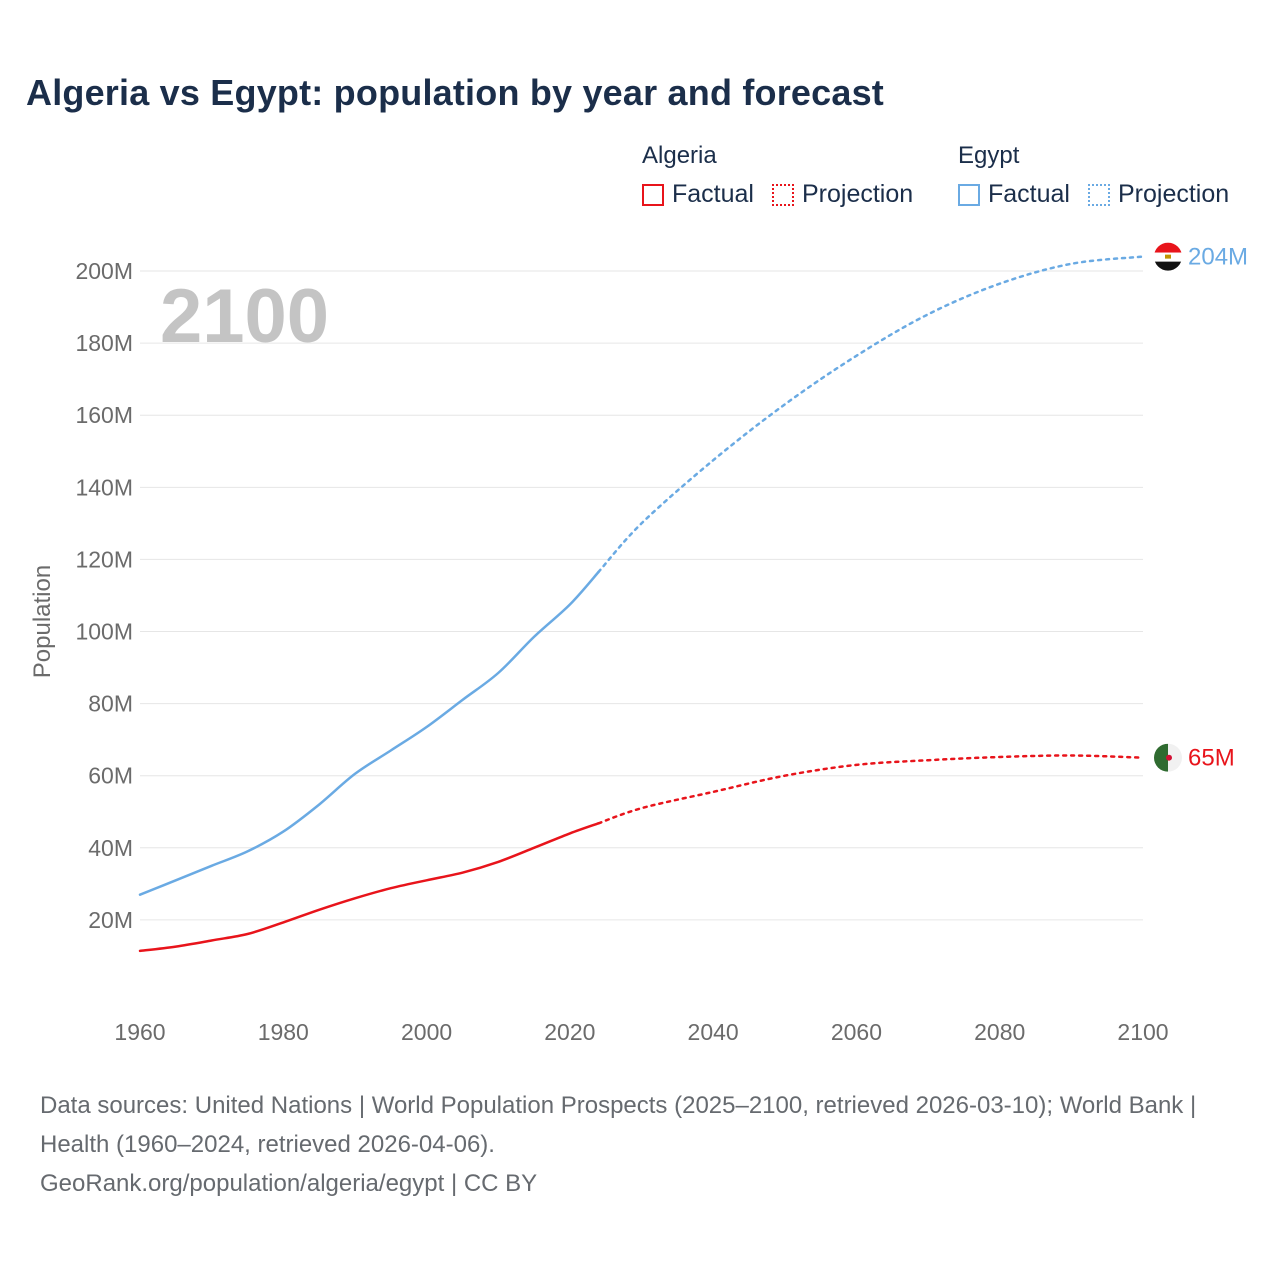 The height and width of the screenshot is (1280, 1280). What do you see at coordinates (1211, 758) in the screenshot?
I see `algeria-end-label: 65M` at bounding box center [1211, 758].